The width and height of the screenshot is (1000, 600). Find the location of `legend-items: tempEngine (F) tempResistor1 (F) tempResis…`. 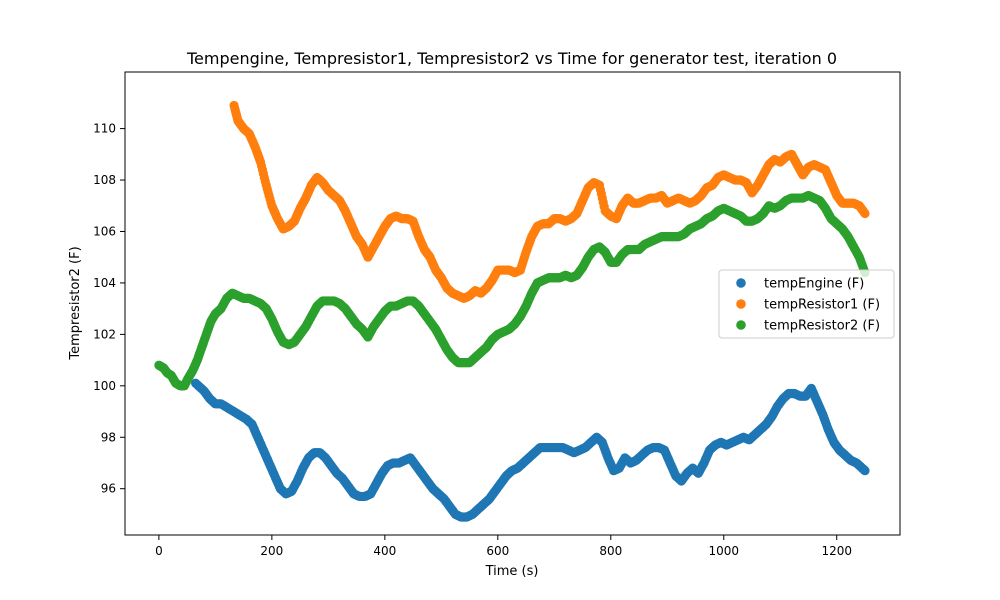

legend-items: tempEngine (F) tempResistor1 (F) tempResis… is located at coordinates (808, 305).